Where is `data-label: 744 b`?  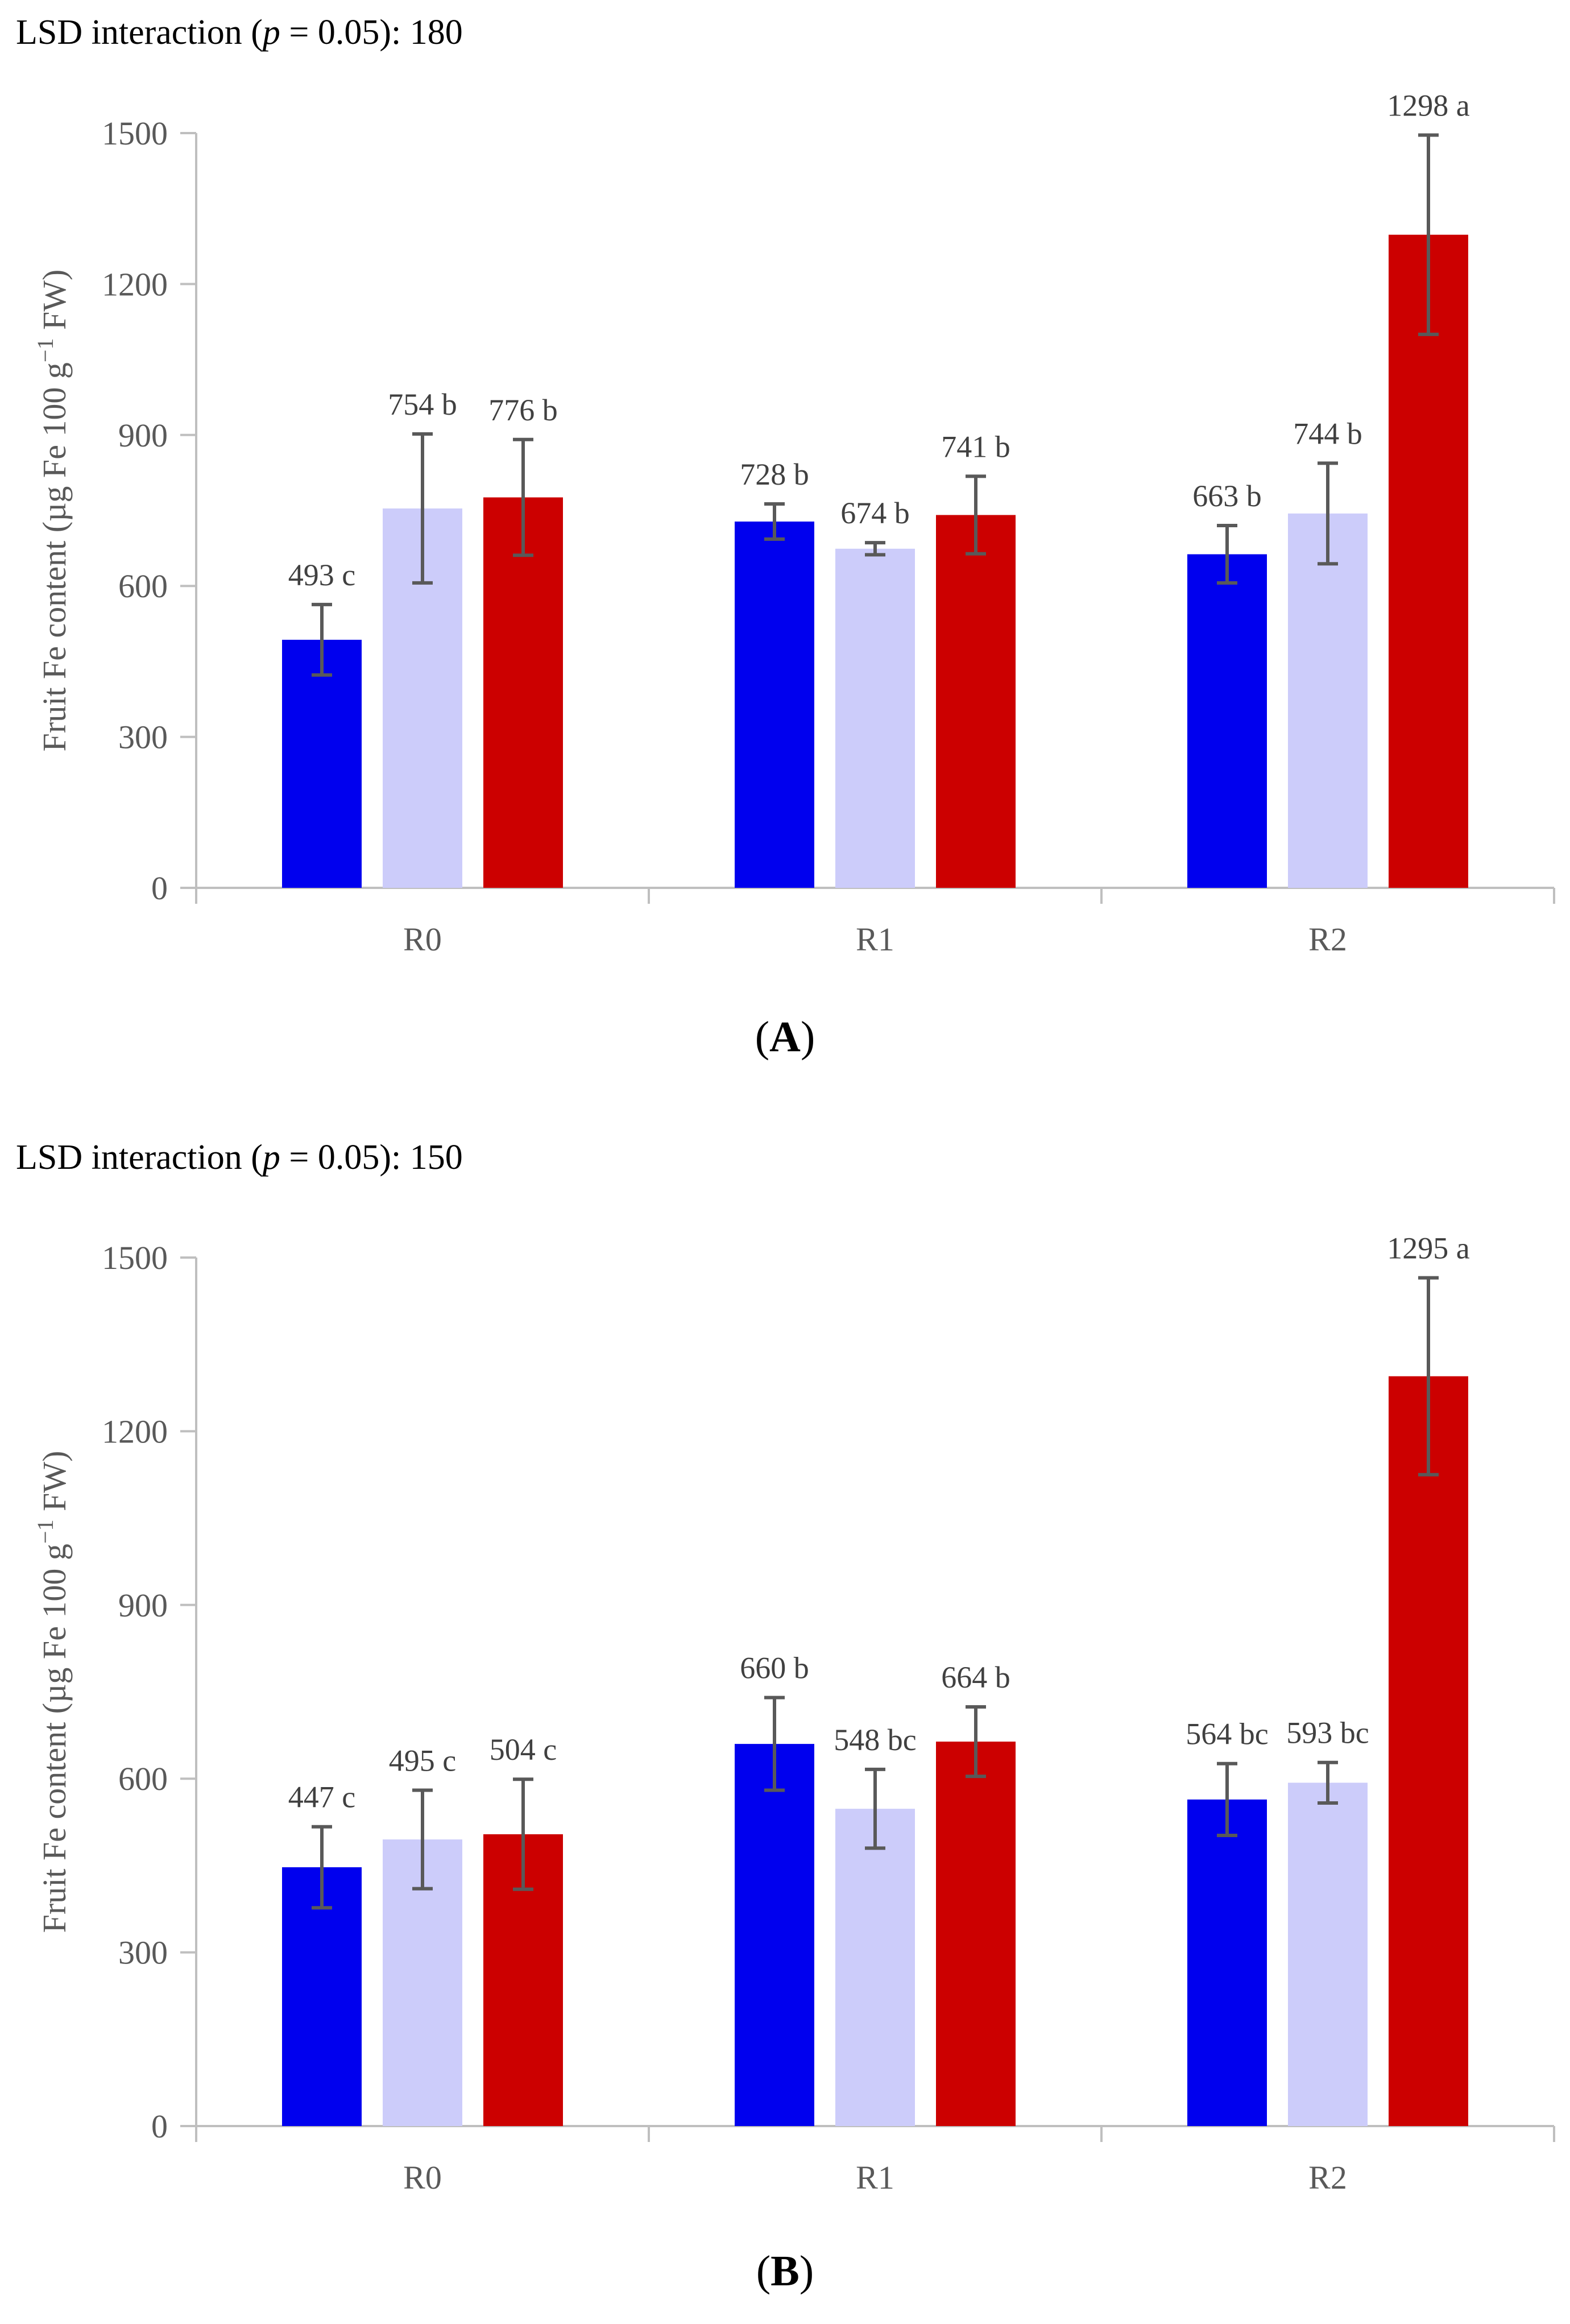 data-label: 744 b is located at coordinates (1327, 433).